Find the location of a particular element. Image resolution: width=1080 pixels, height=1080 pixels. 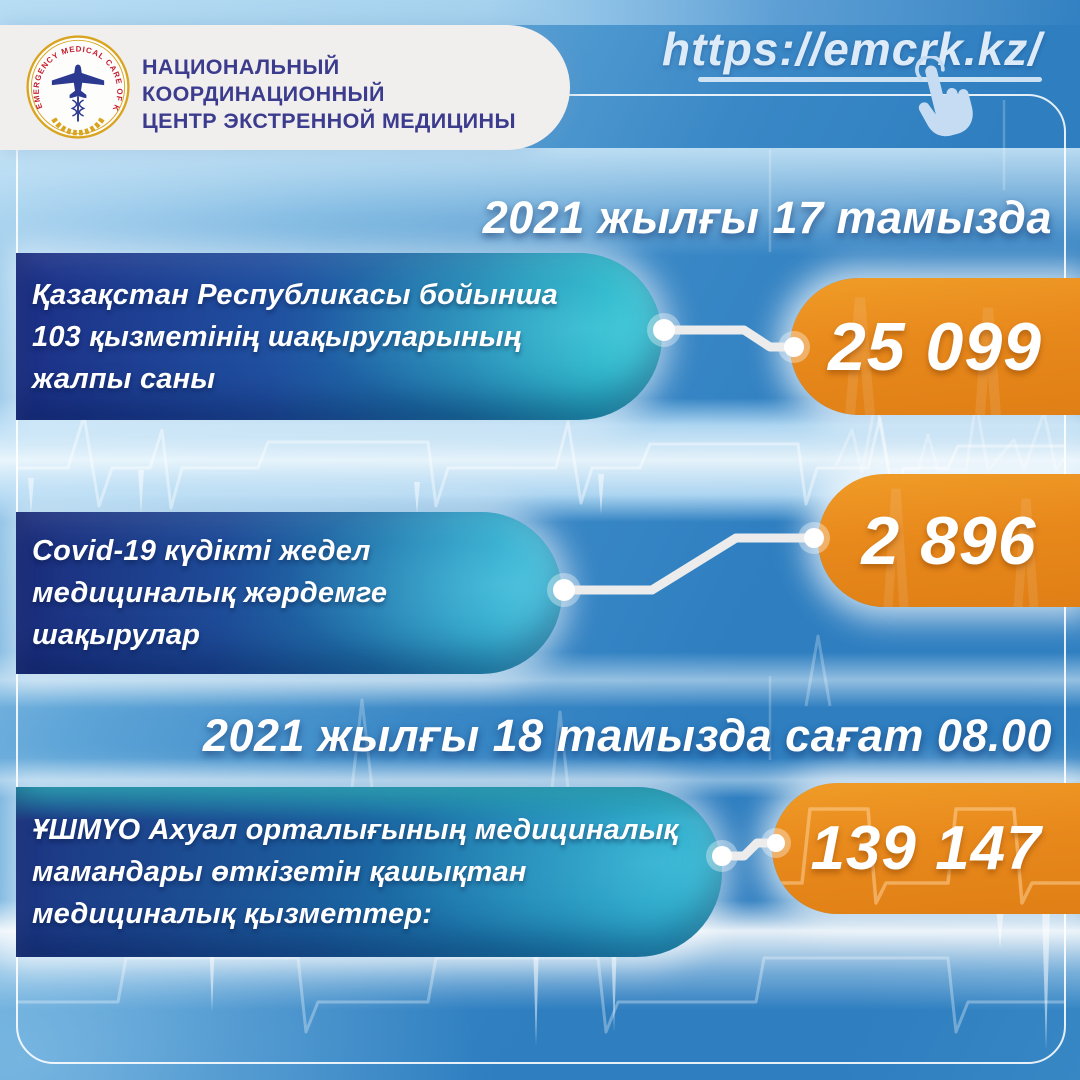

stat-label-line: мамандары өткізетін қашықтан is located at coordinates (279, 872).